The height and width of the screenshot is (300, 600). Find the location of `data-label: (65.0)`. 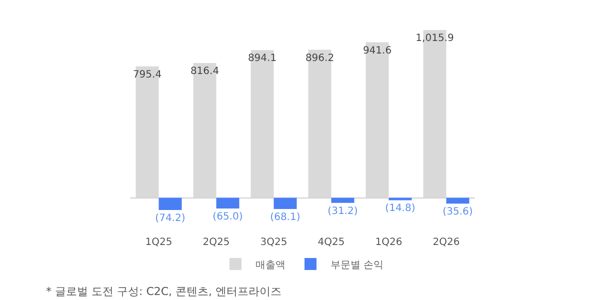

data-label: (65.0) is located at coordinates (227, 216).